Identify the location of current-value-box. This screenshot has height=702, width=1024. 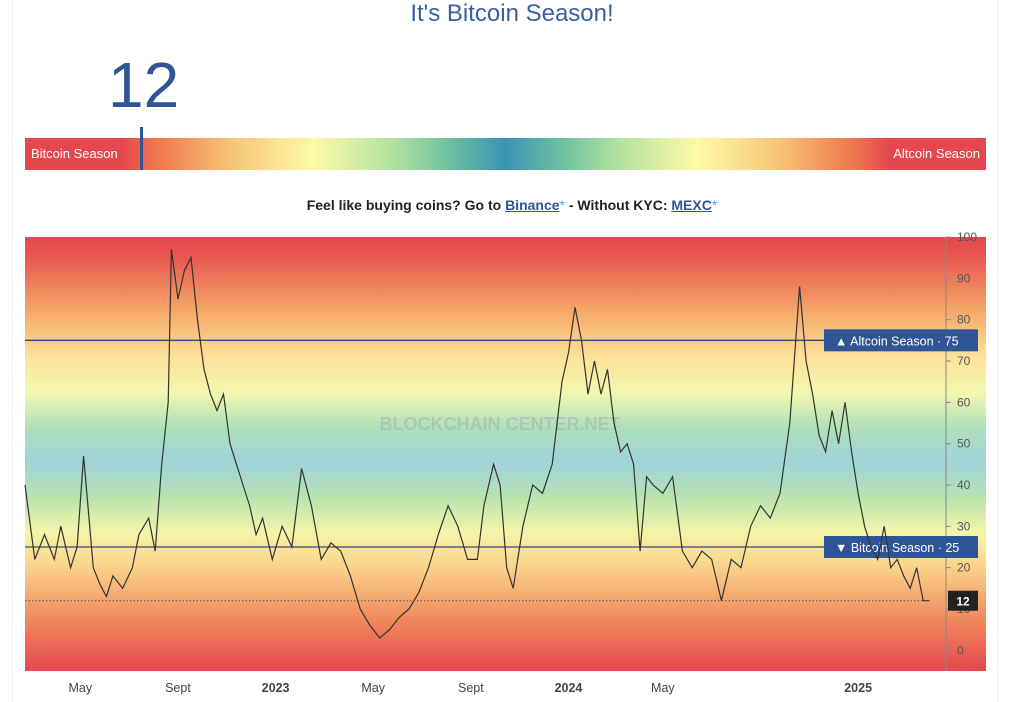
(963, 600).